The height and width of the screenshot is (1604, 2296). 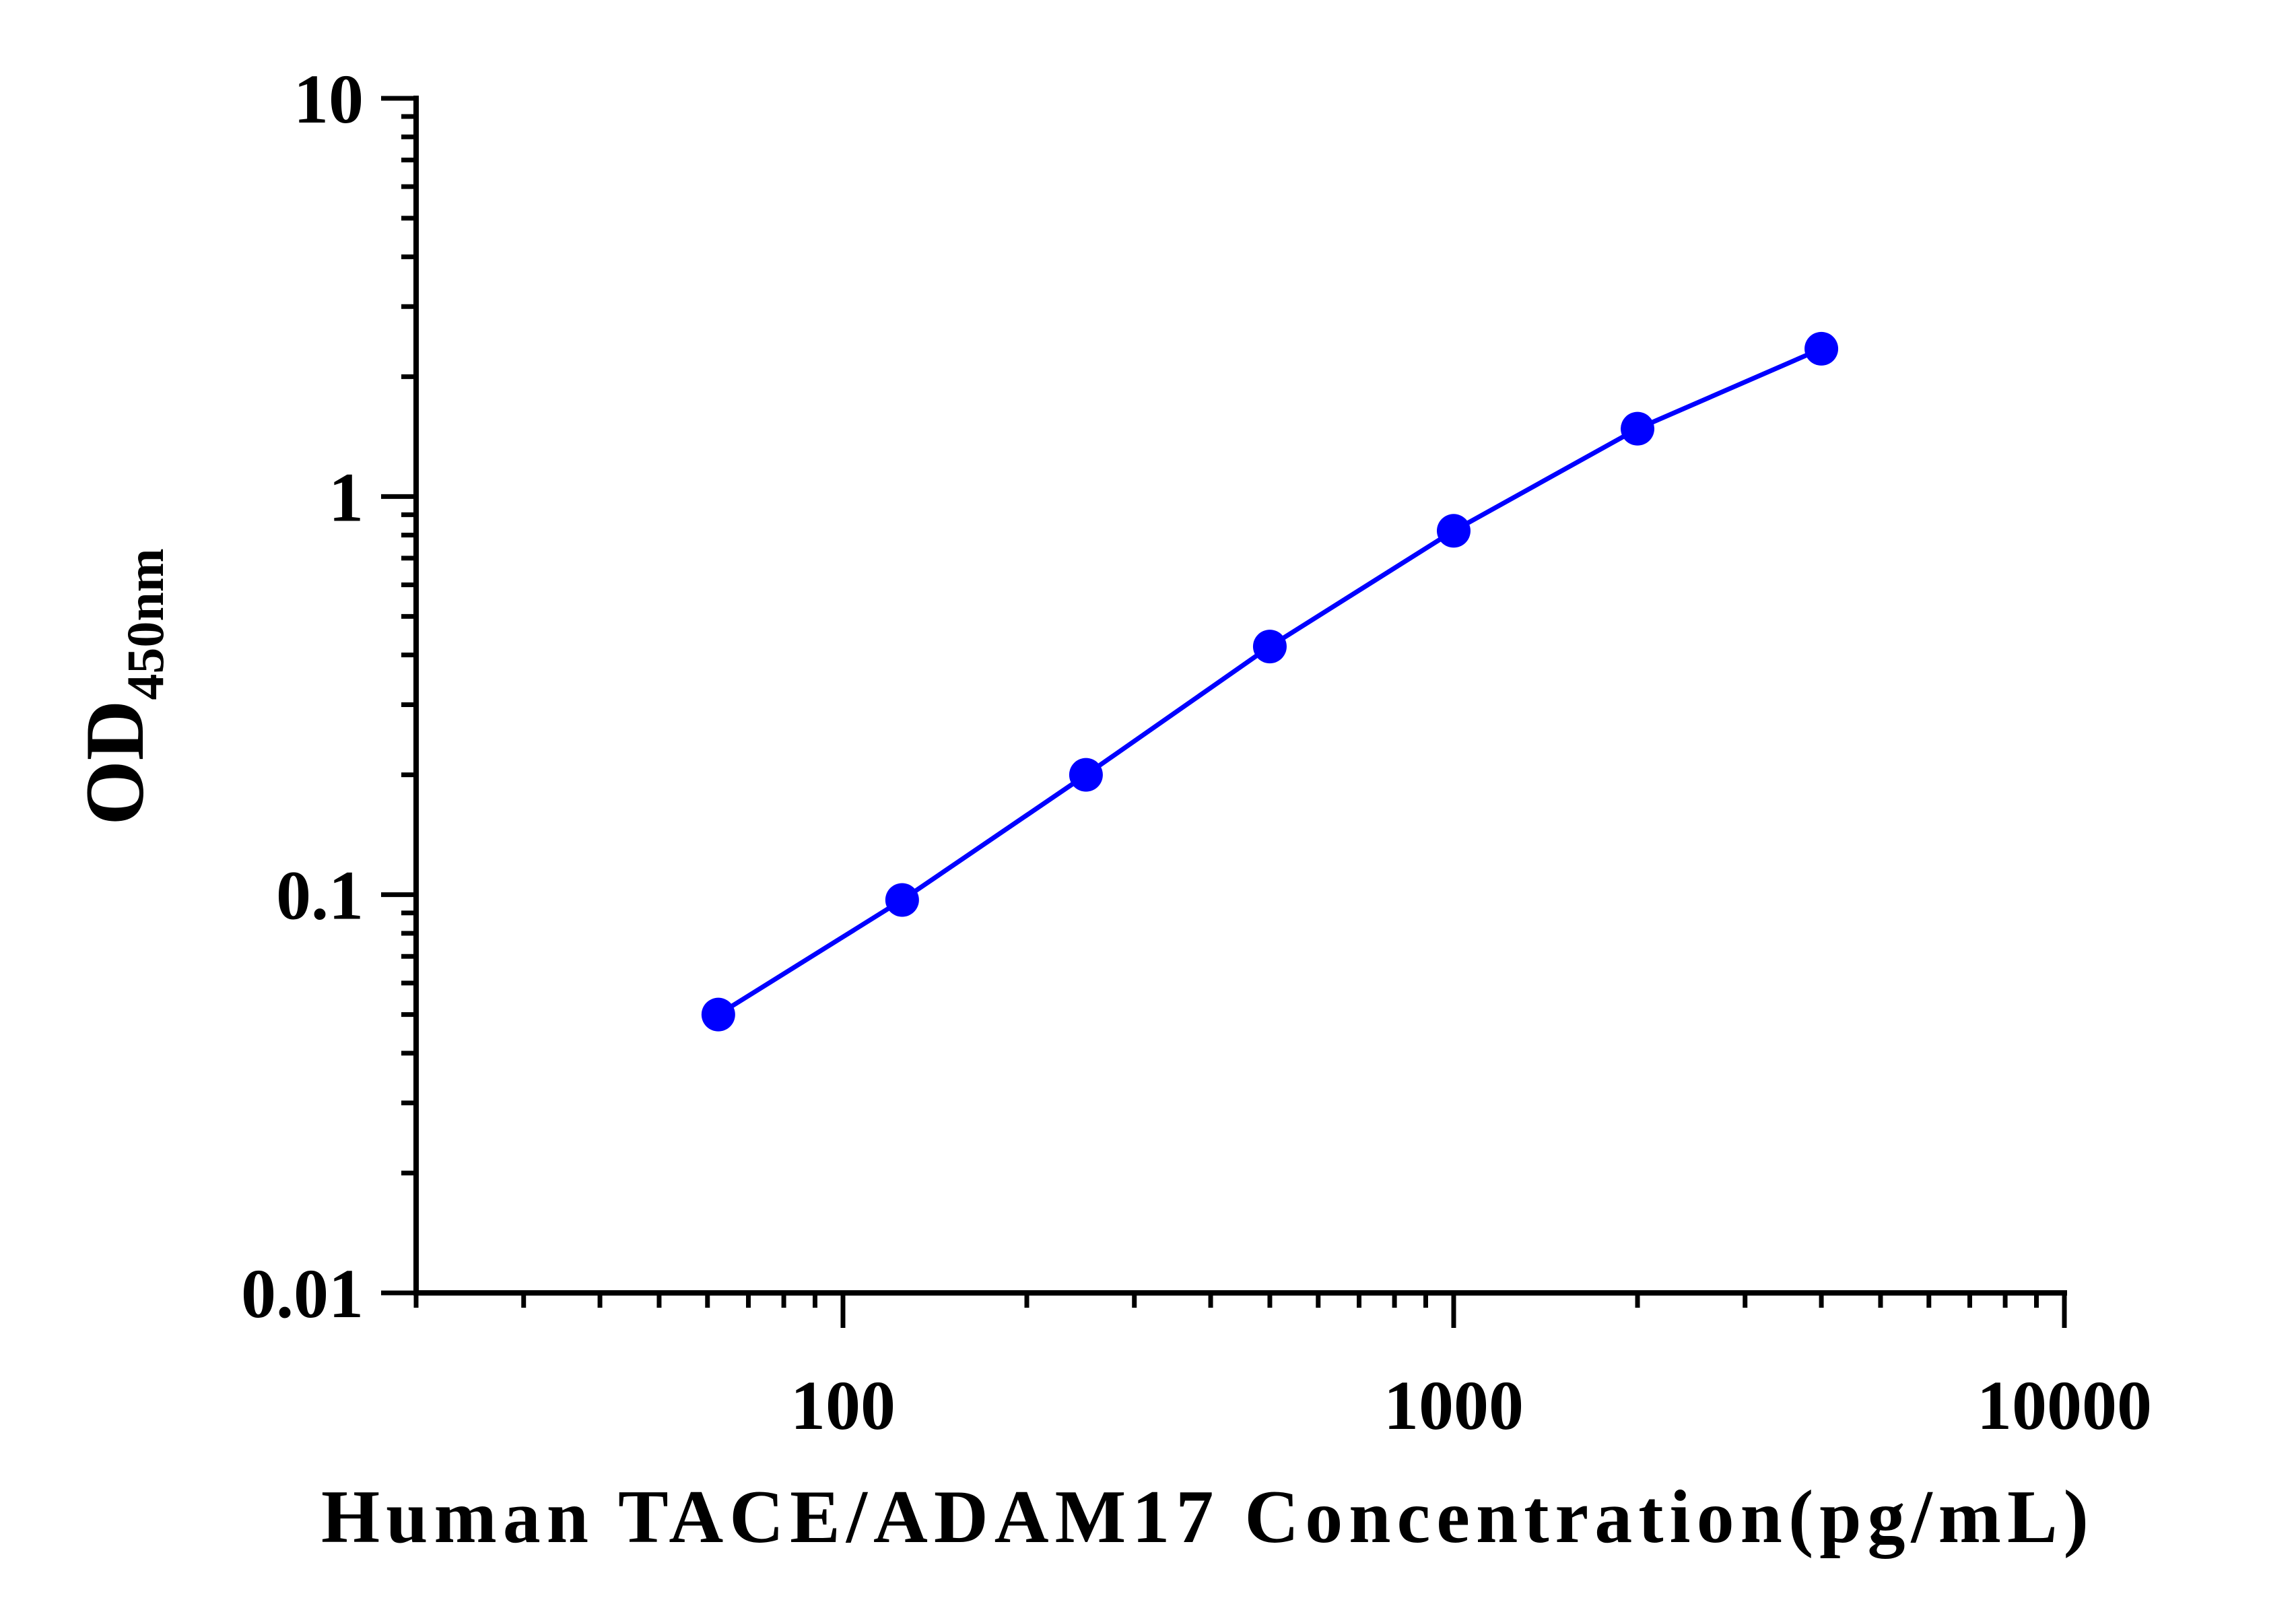 What do you see at coordinates (145, 624) in the screenshot?
I see `y-axis-title-subscript: 450nm` at bounding box center [145, 624].